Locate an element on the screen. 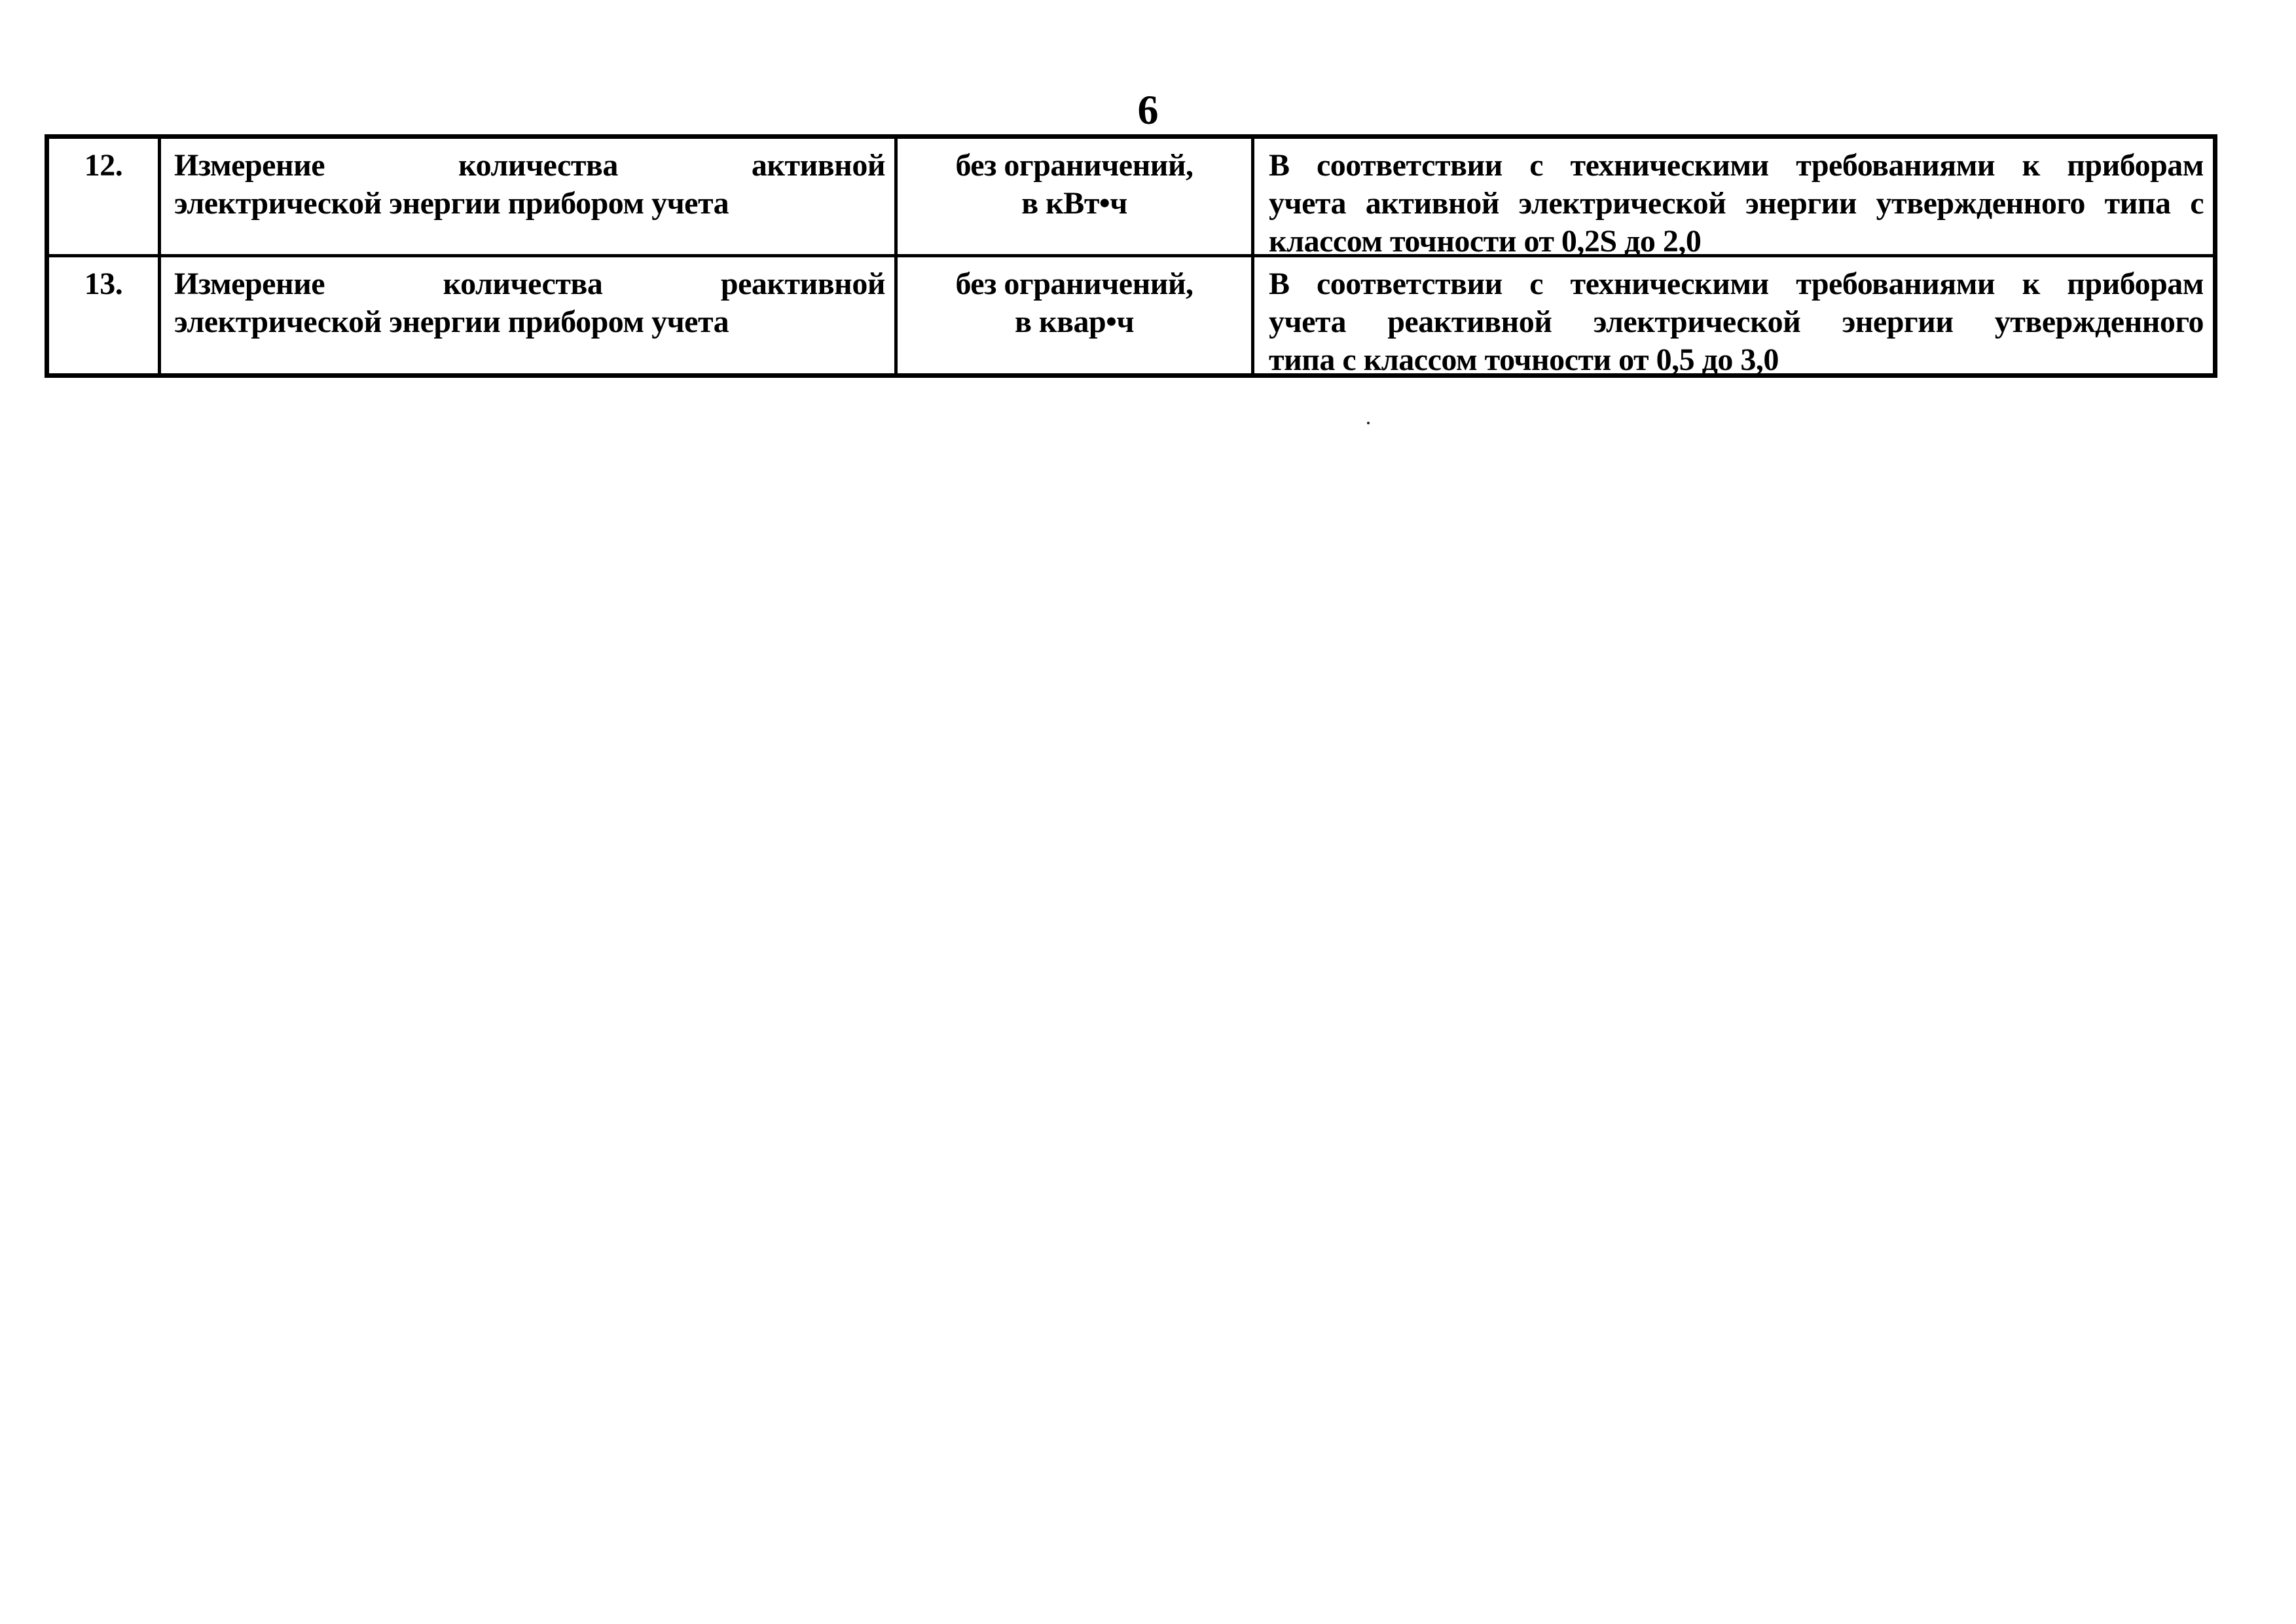  text-line: классом точности от 0,2S до 2,0 is located at coordinates (1485, 239).